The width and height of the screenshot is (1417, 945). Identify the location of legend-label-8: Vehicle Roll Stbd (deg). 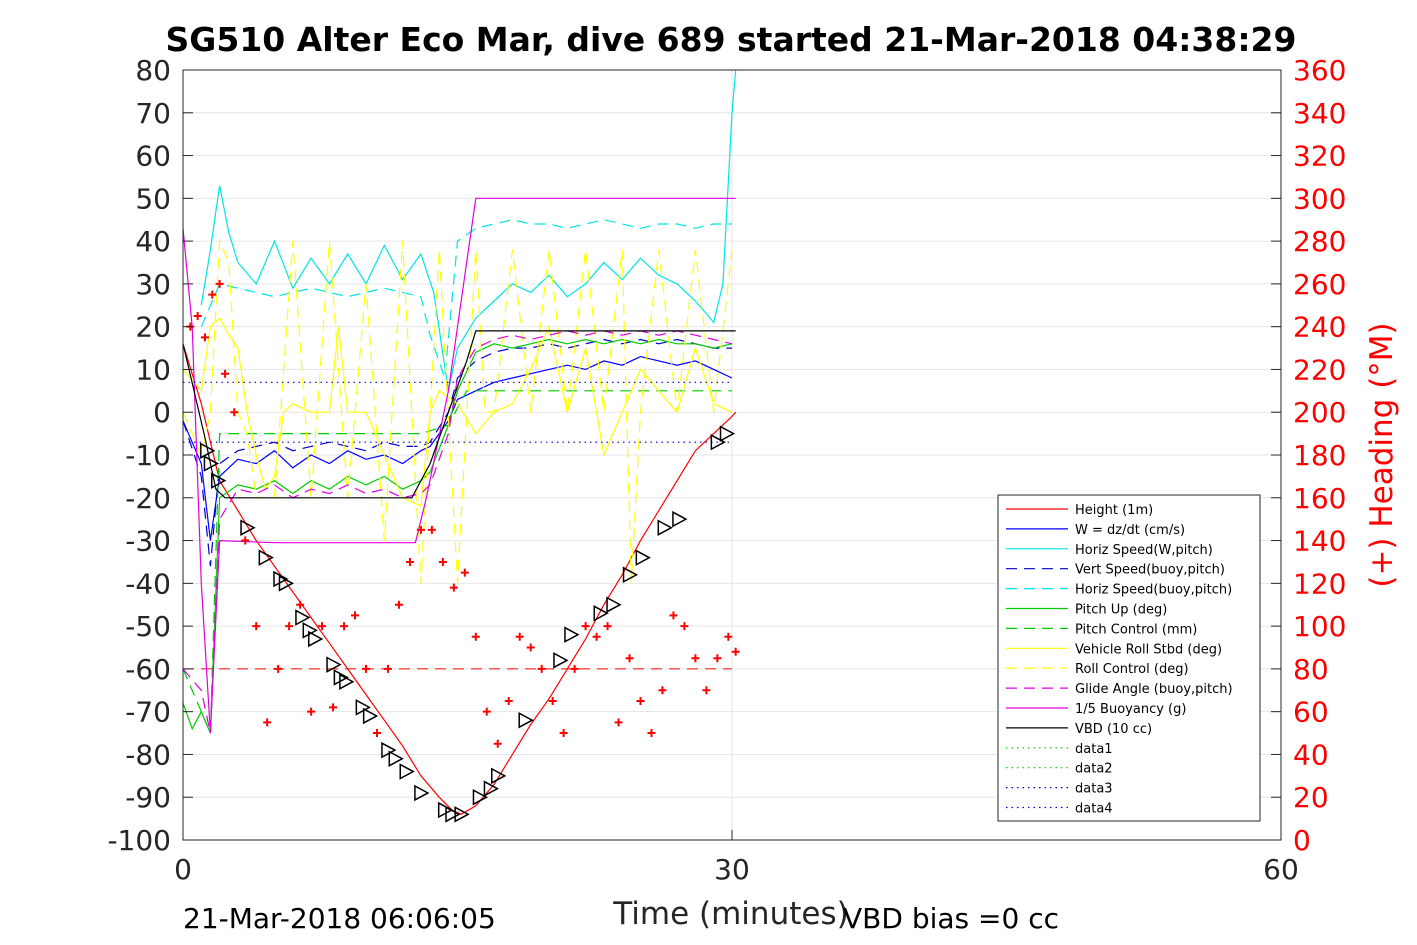
(1148, 649).